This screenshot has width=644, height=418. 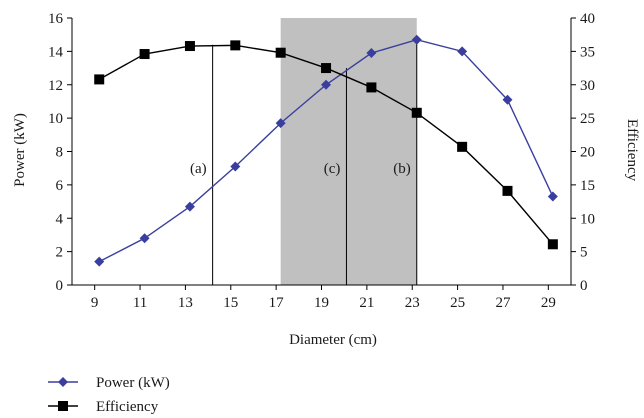 What do you see at coordinates (584, 286) in the screenshot?
I see `y-right-tick-label-0: 0` at bounding box center [584, 286].